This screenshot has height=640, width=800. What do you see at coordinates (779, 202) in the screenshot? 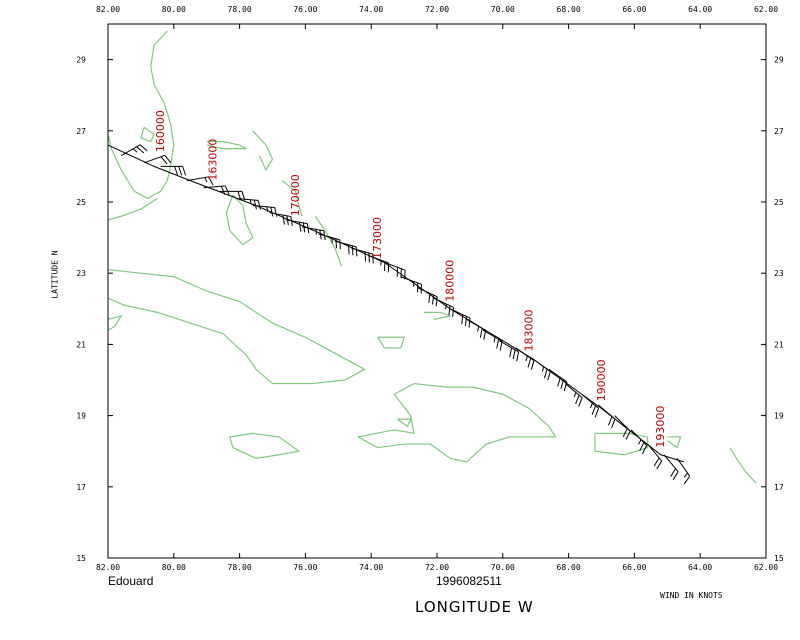
I see `y-tick-label-right: 25` at bounding box center [779, 202].